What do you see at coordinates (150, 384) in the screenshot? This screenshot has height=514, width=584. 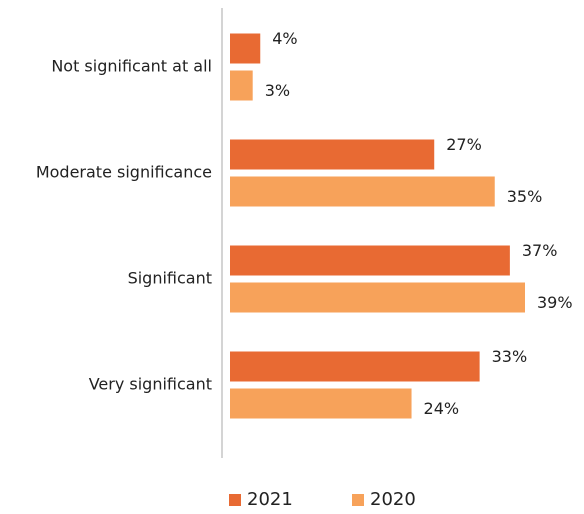 I see `category-label: Very significant` at bounding box center [150, 384].